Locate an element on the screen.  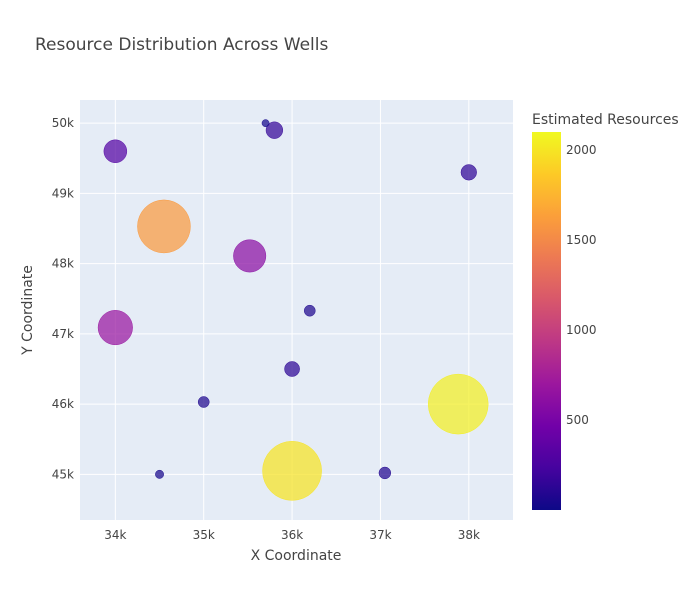
colorbar-title: Estimated Resources is located at coordinates (605, 120).